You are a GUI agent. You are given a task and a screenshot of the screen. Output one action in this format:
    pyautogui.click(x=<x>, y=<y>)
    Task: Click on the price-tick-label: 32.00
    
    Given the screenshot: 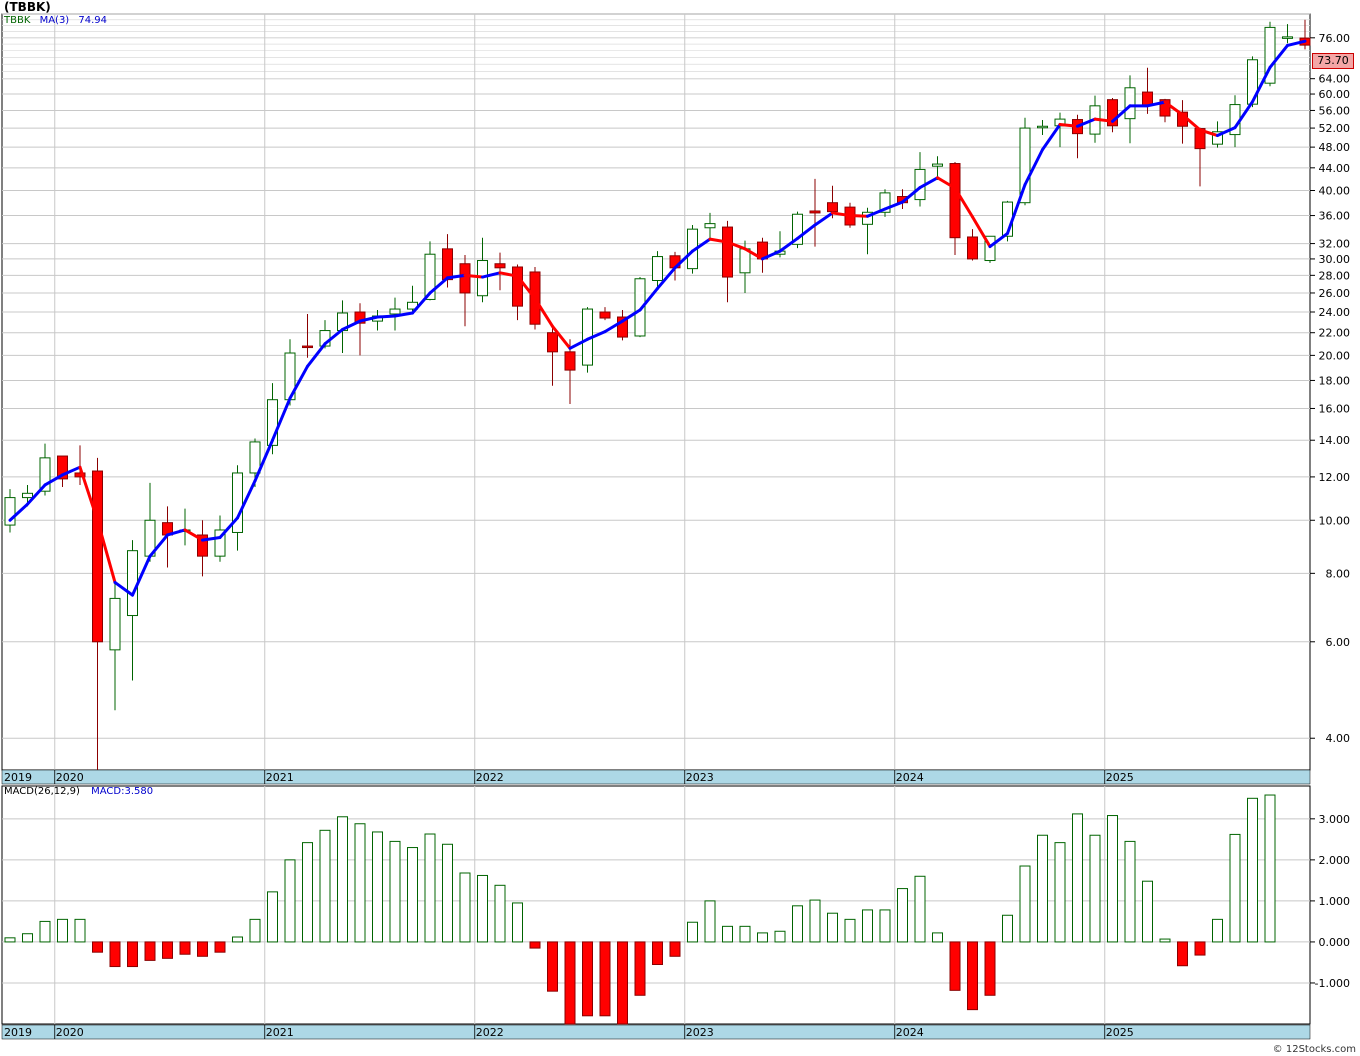 What is the action you would take?
    pyautogui.click(x=1335, y=244)
    